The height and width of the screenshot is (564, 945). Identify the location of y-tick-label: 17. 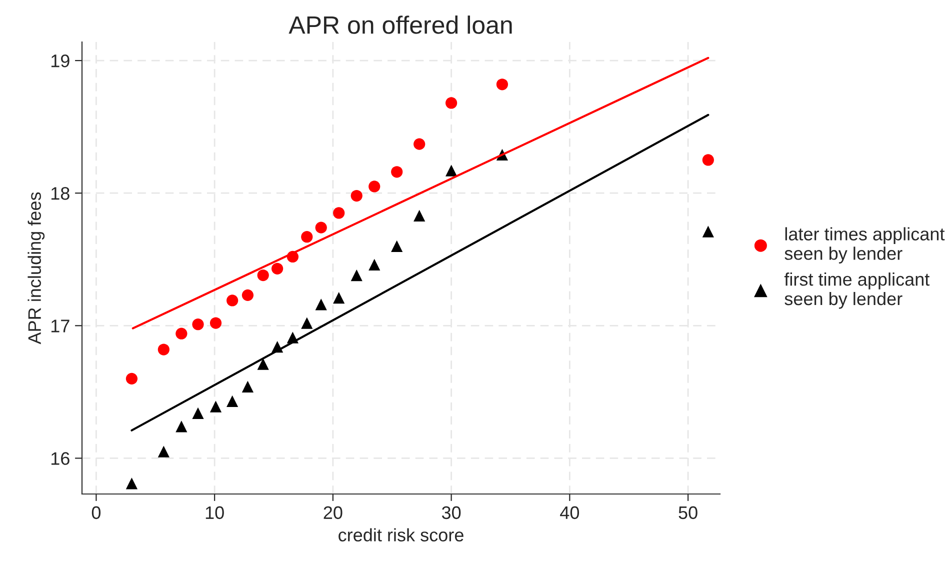
(60, 326).